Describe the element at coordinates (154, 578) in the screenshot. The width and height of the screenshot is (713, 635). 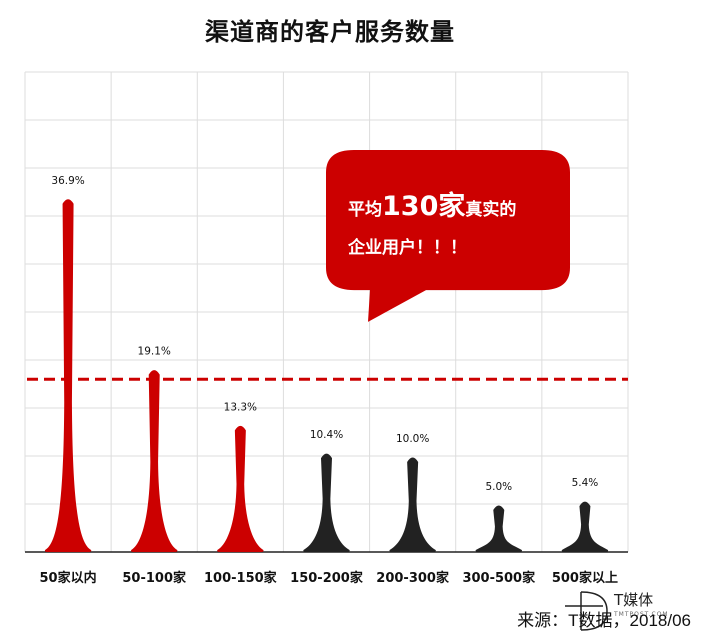
I see `x-tick-label: 50-100家` at that location.